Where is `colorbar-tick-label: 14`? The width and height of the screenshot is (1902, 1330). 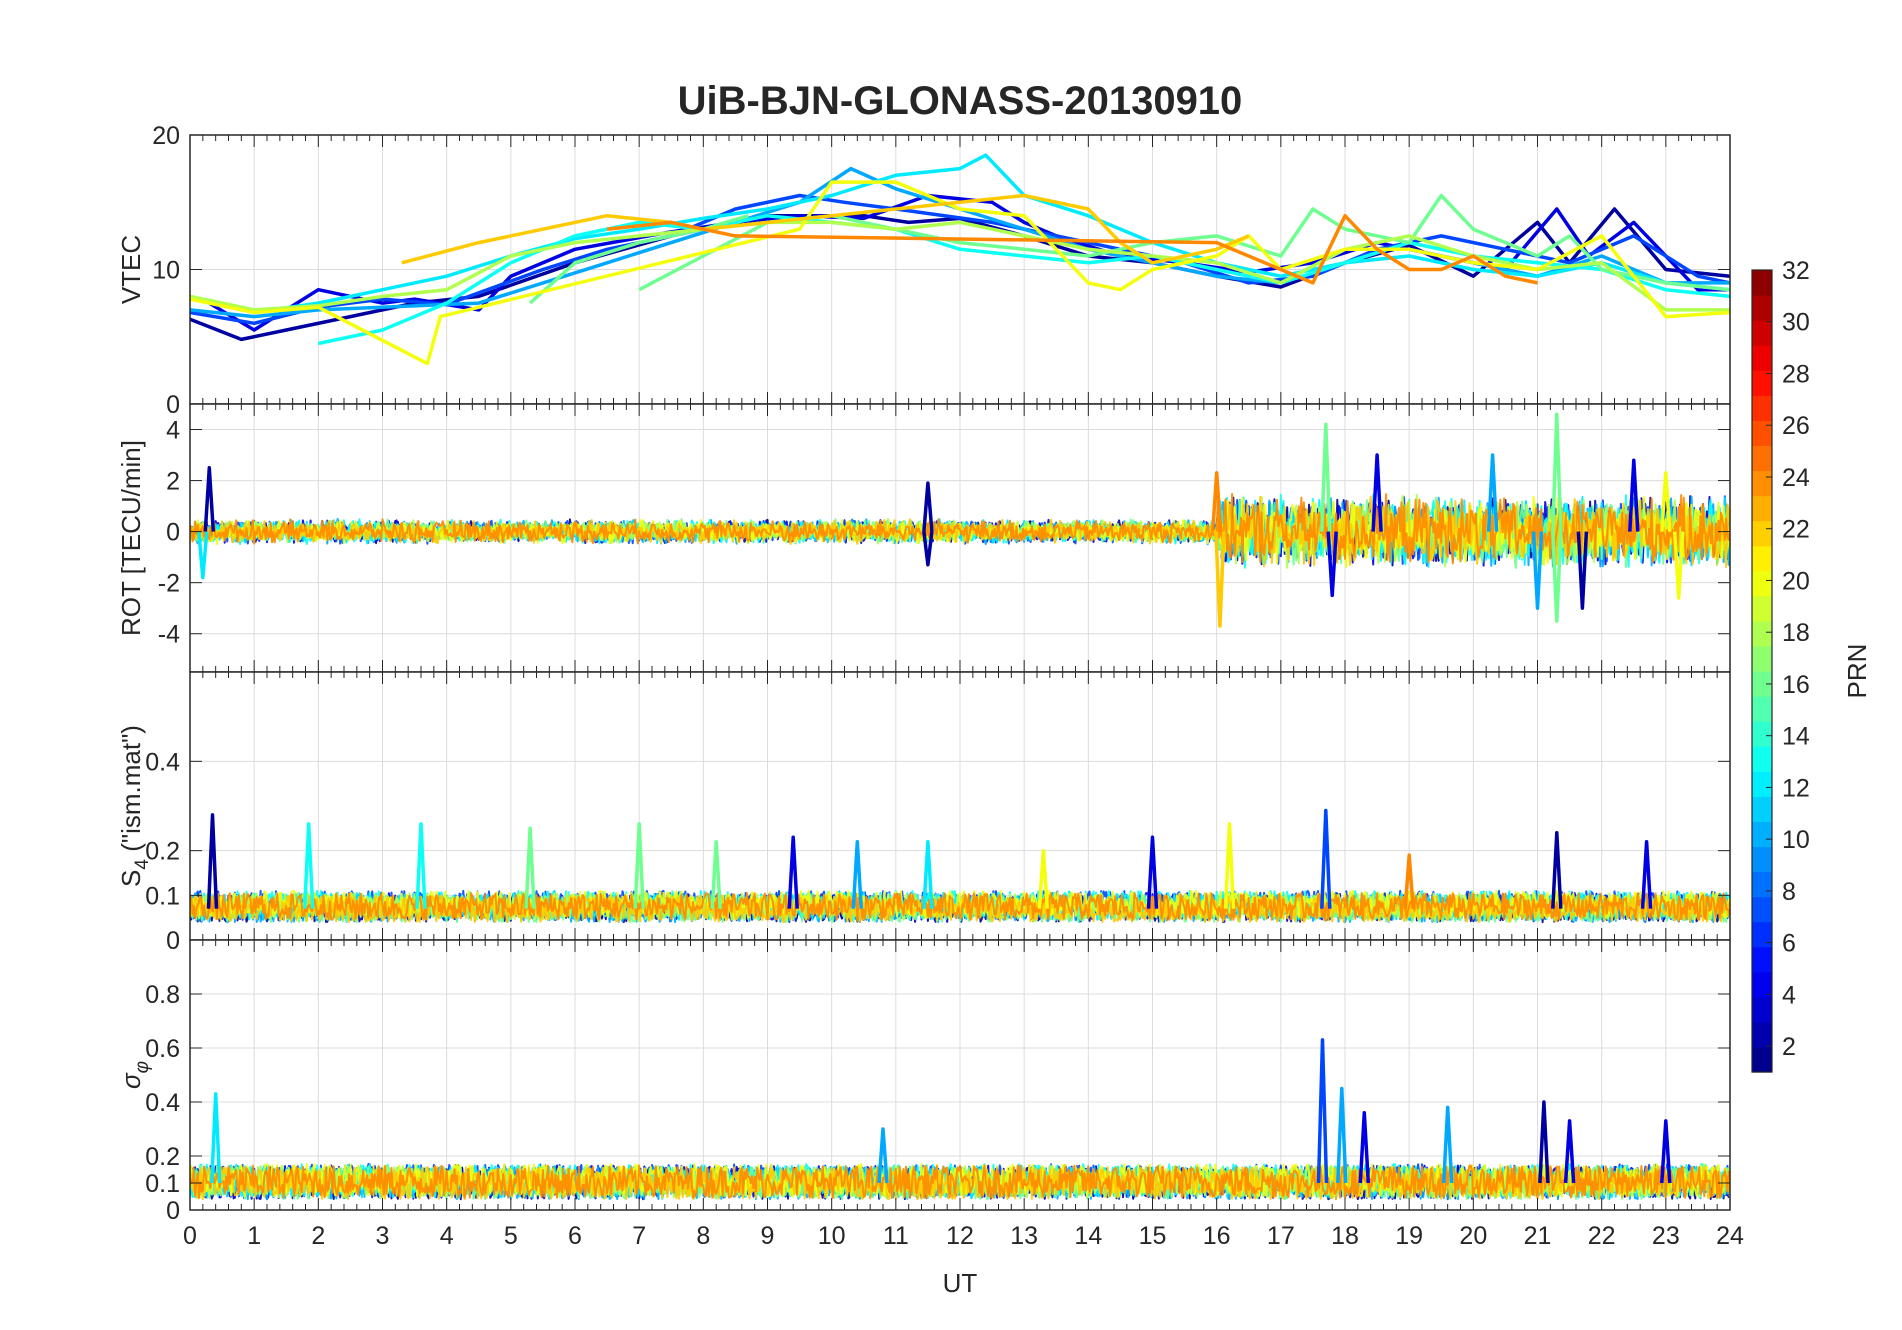
colorbar-tick-label: 14 is located at coordinates (1796, 737).